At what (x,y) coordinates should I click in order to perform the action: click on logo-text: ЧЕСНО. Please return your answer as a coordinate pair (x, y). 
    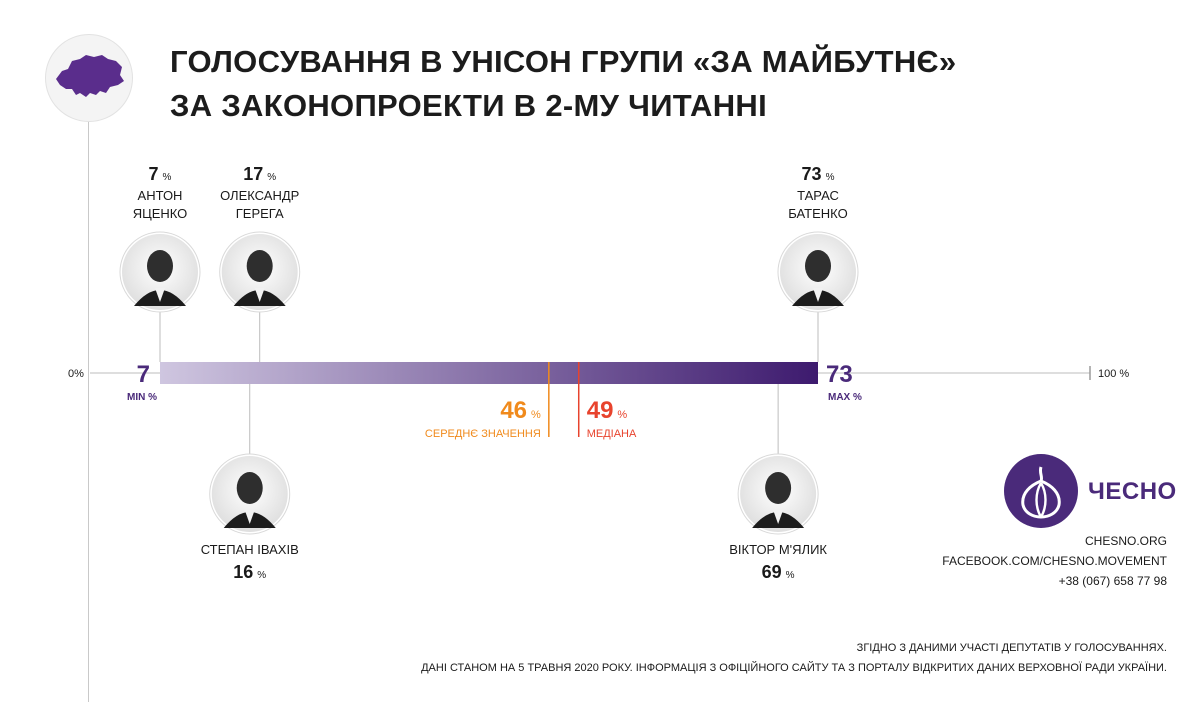
    Looking at the image, I should click on (1132, 491).